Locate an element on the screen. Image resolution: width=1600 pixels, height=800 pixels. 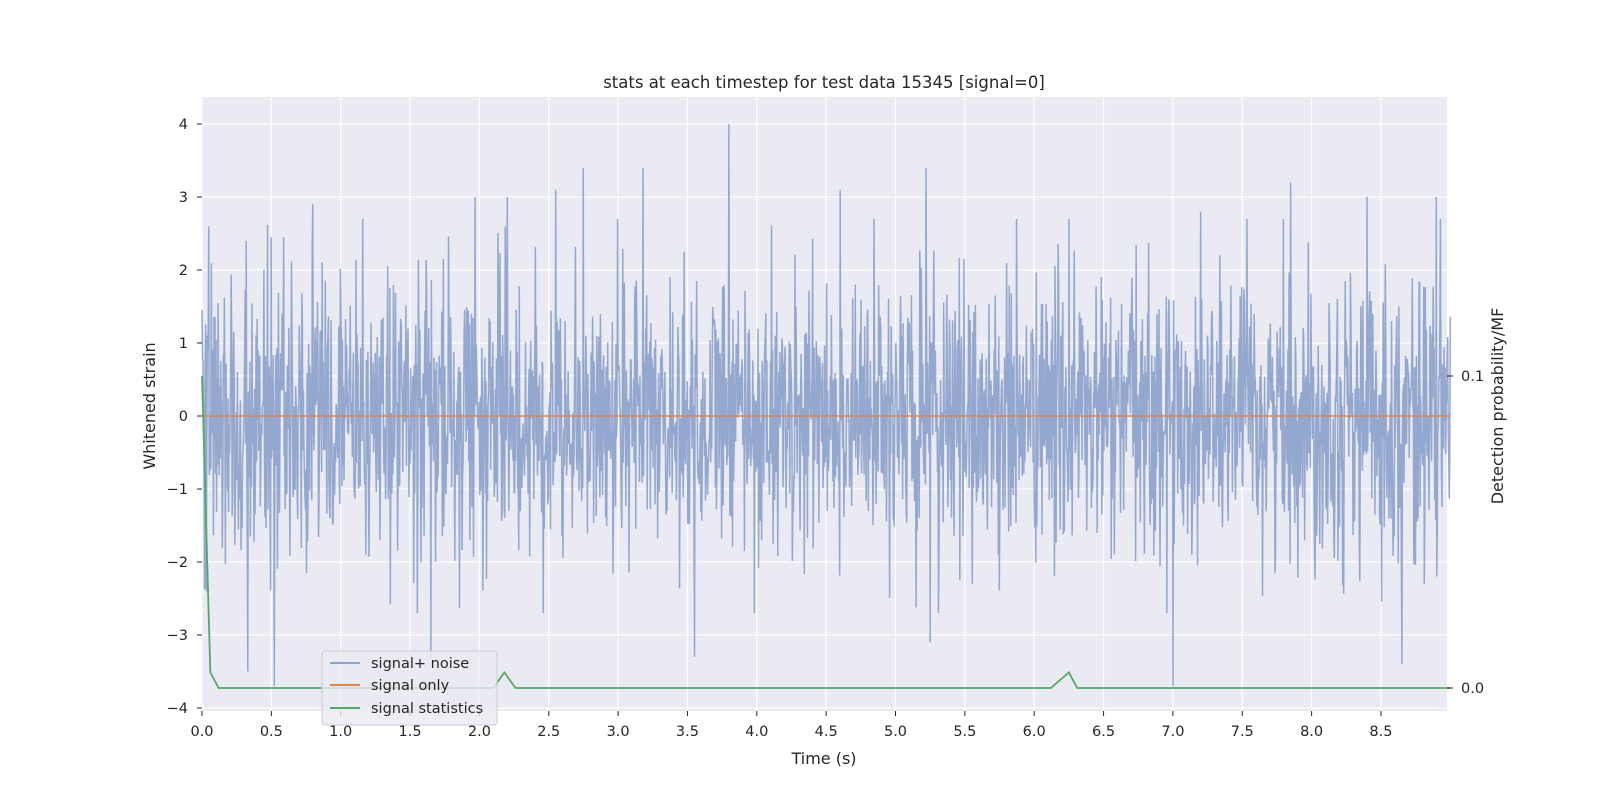
x-axis-label: Time (s) is located at coordinates (823, 758).